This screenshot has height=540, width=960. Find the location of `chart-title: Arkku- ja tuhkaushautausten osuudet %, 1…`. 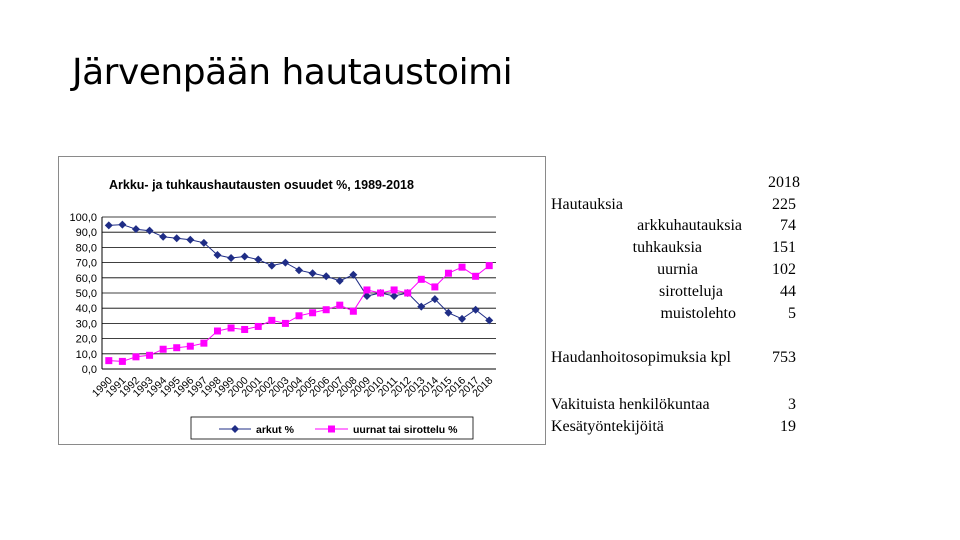

chart-title: Arkku- ja tuhkaushautausten osuudet %, 1… is located at coordinates (261, 185).